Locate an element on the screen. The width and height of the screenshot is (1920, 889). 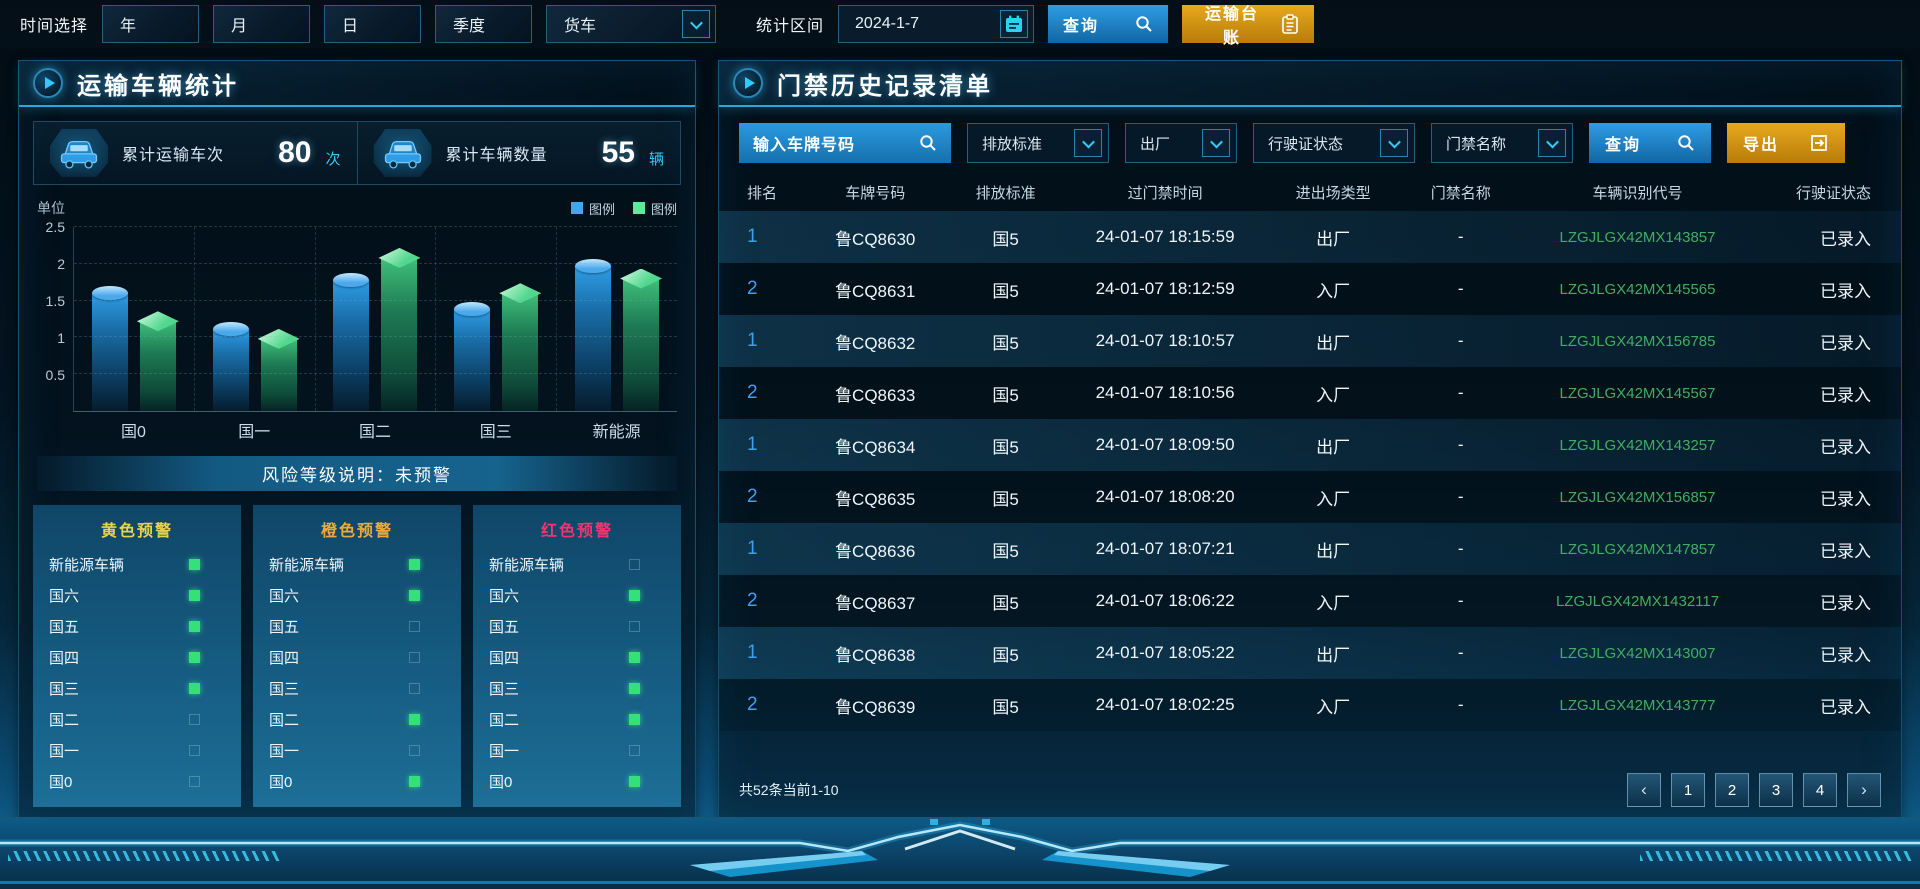
topbar: 时间选择 年月日季度 货车 统计区间 2024-1-7 查询 is located at coordinates (960, 24).